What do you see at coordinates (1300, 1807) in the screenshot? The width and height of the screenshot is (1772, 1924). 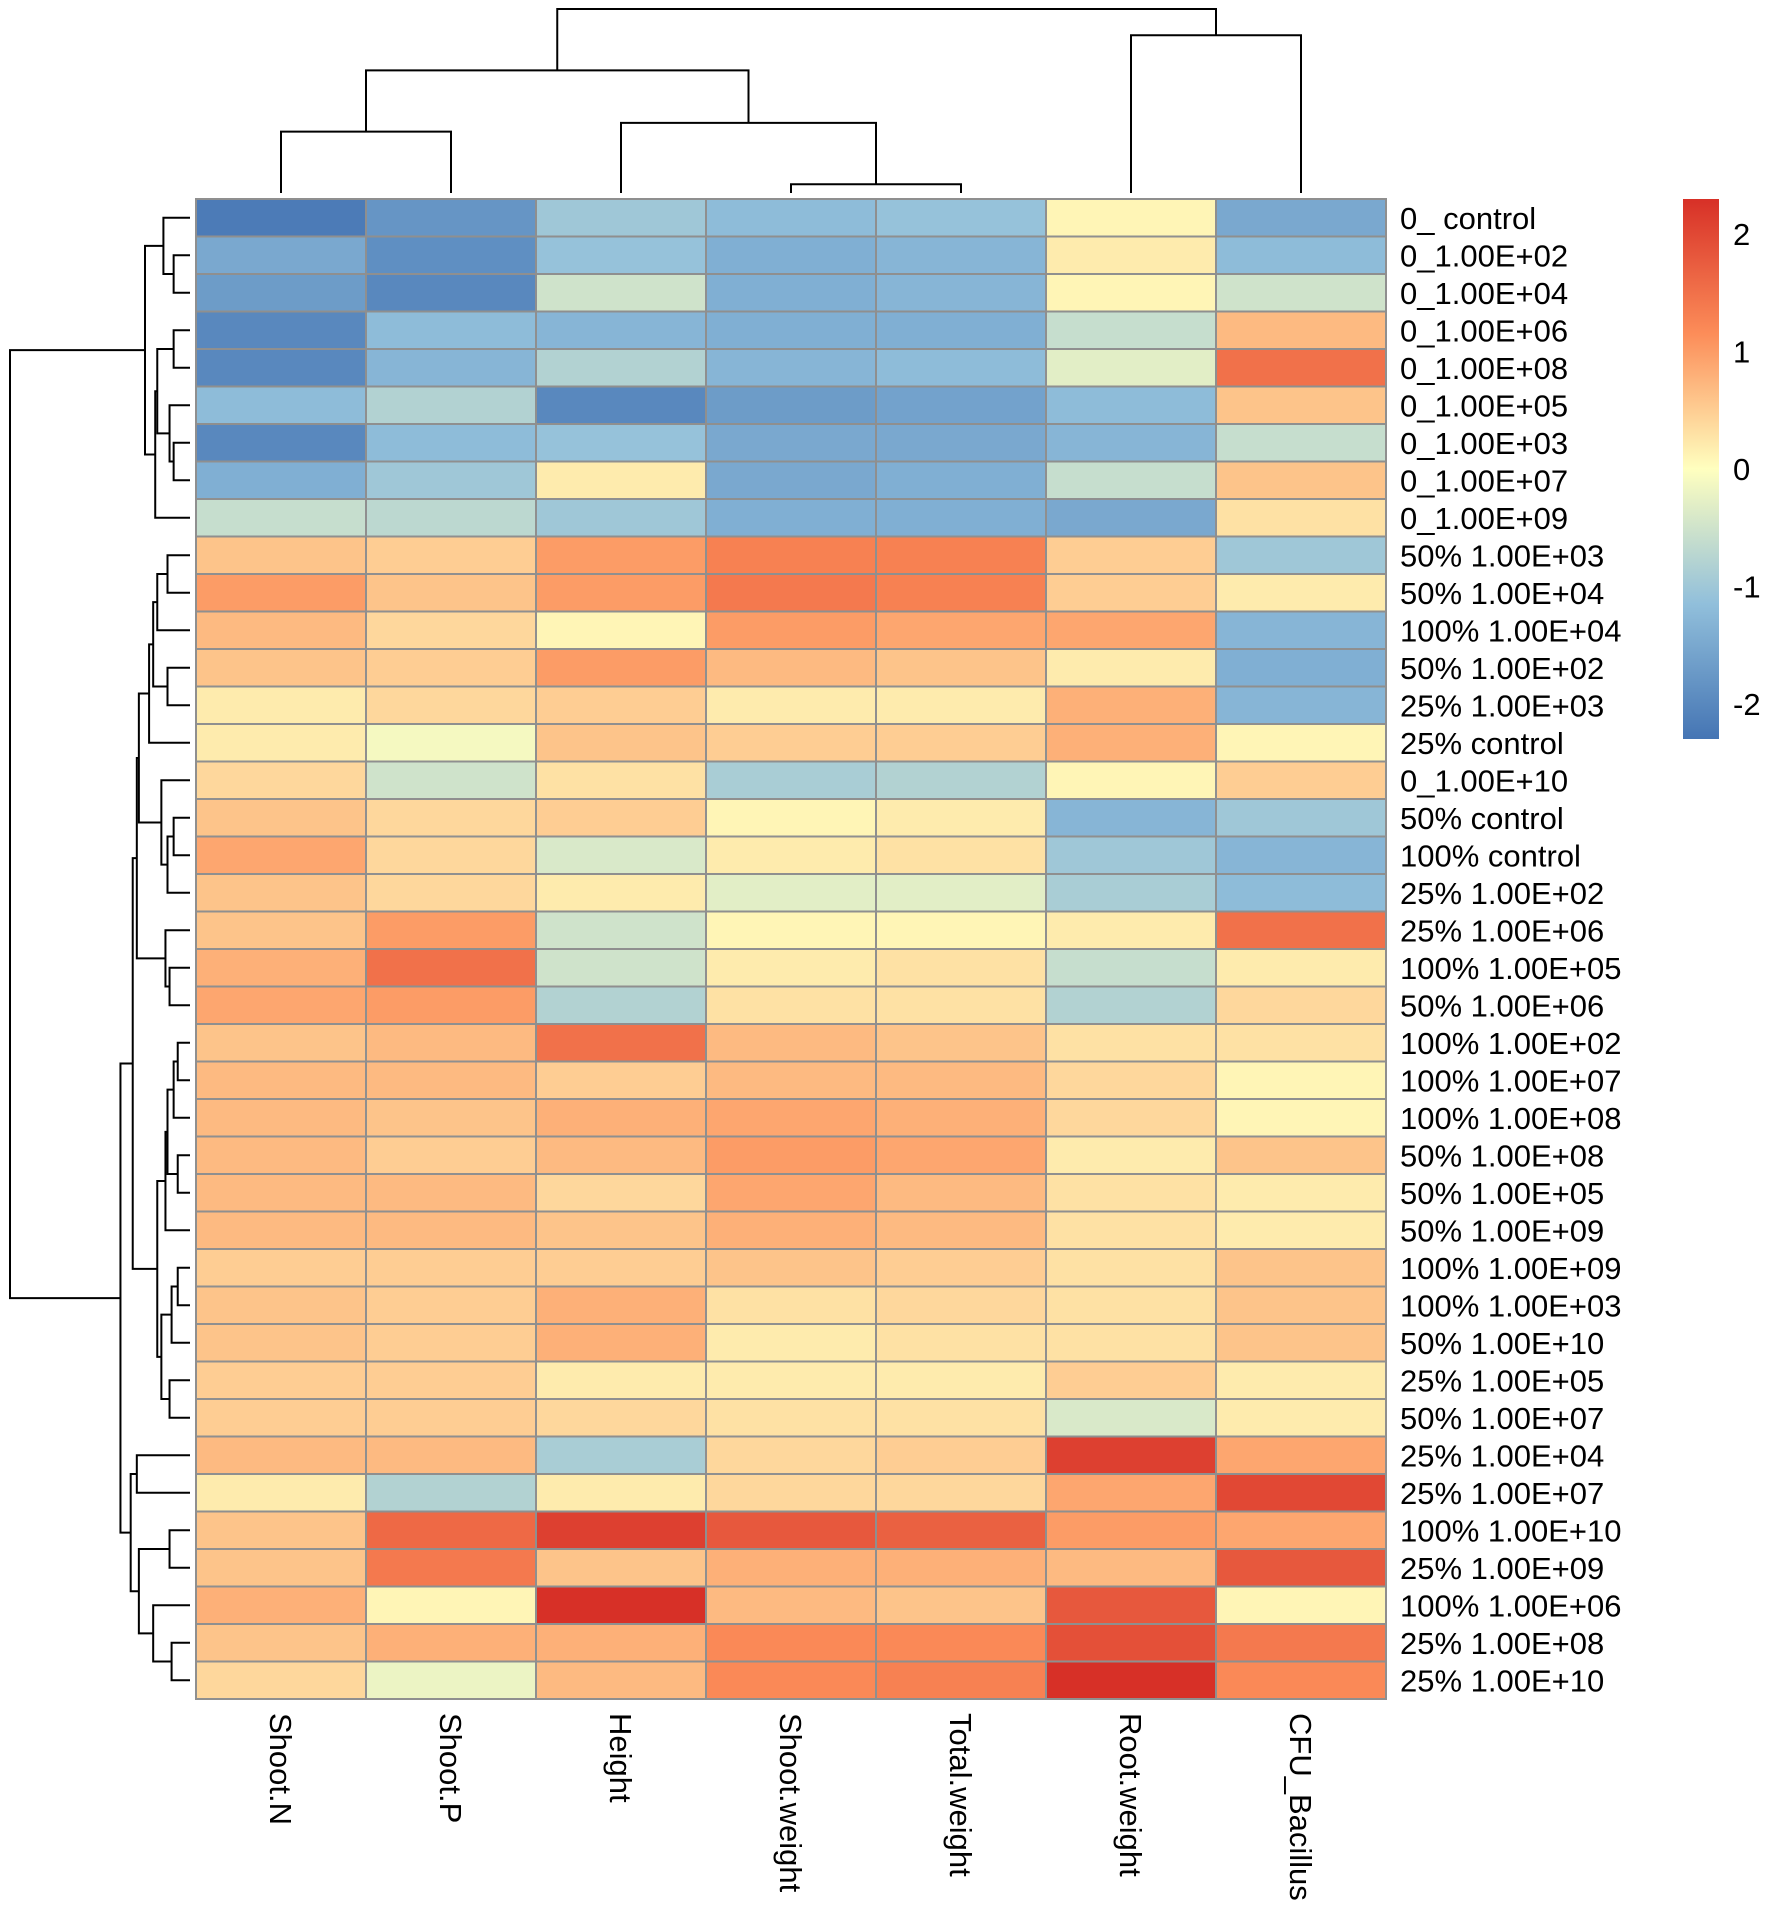 I see `column-label: CFU_Bacillus` at bounding box center [1300, 1807].